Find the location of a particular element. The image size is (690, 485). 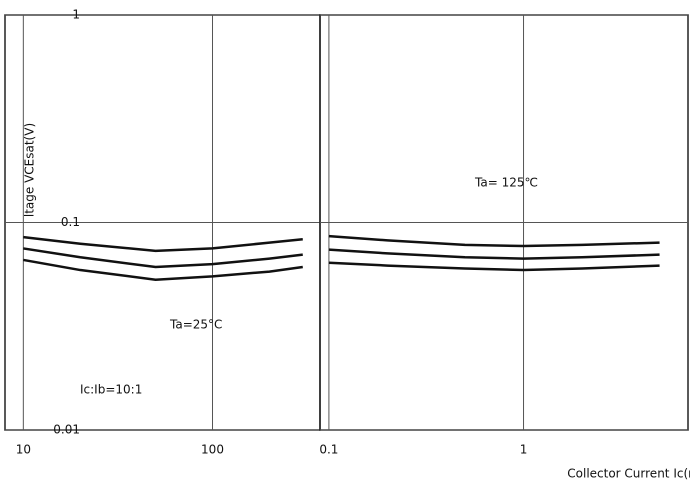

x-tick-label: 0.1 is located at coordinates (328, 450).